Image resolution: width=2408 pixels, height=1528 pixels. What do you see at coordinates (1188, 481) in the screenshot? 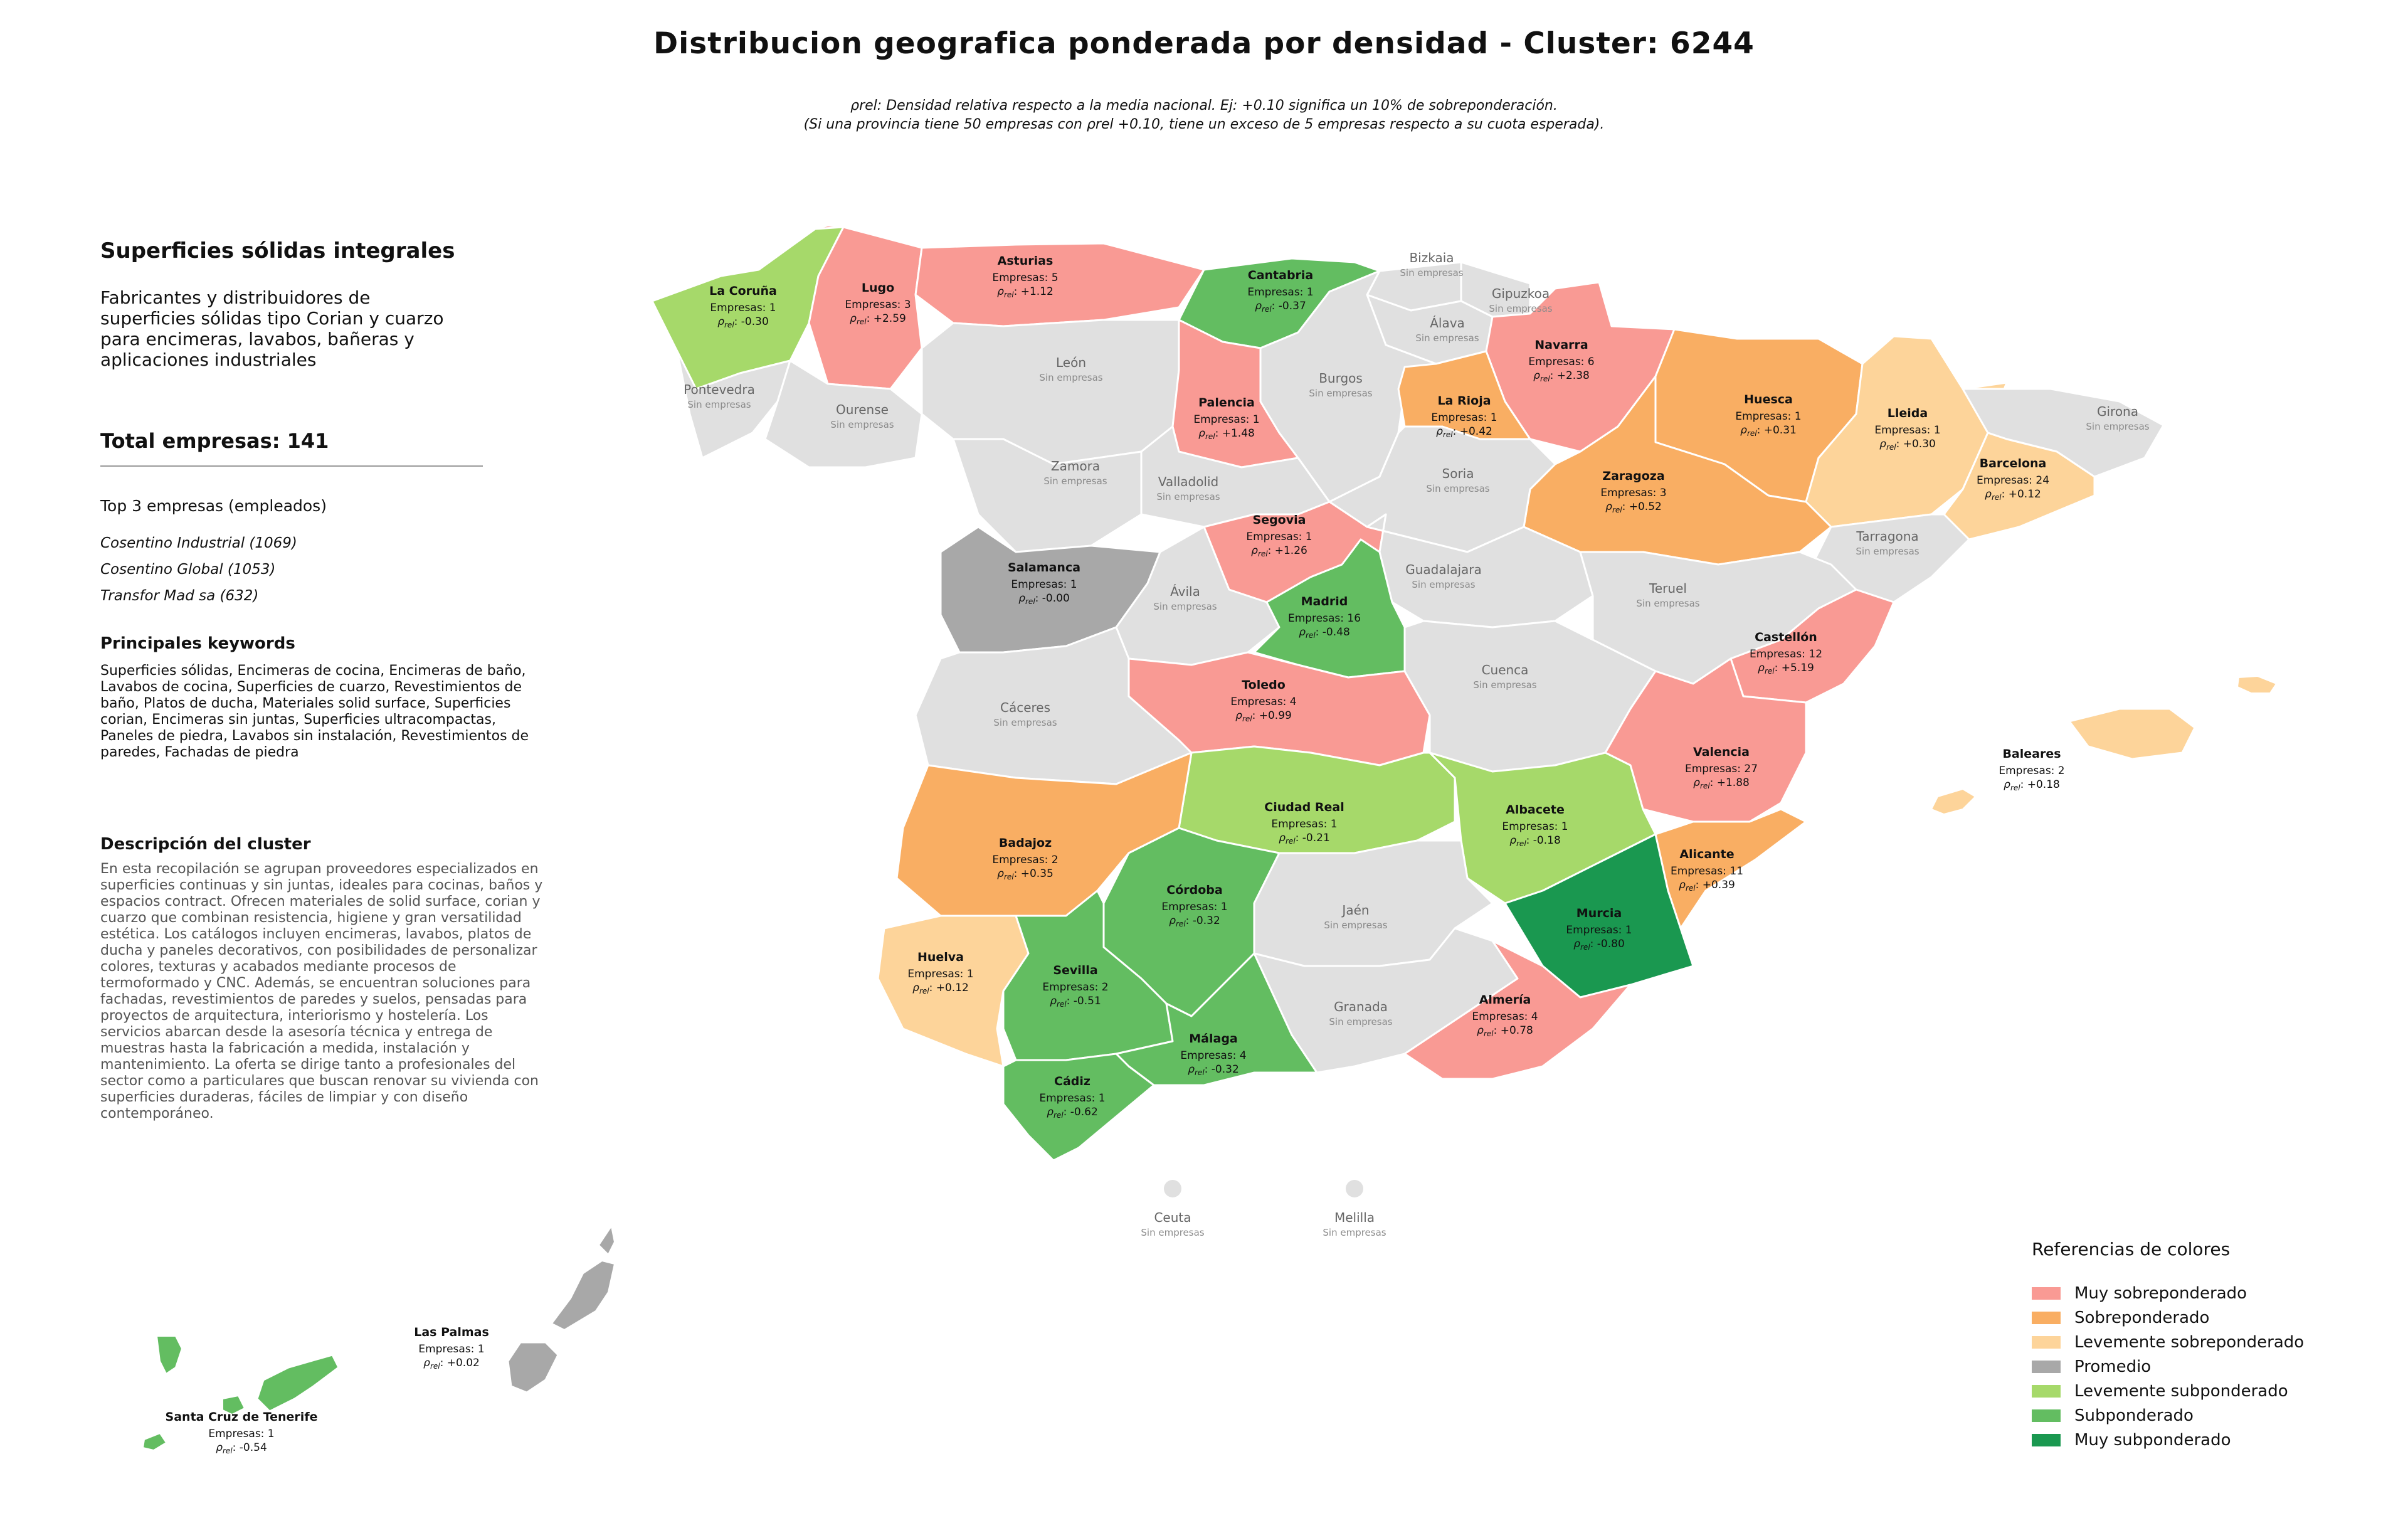
I see `region-name: Valladolid` at bounding box center [1188, 481].